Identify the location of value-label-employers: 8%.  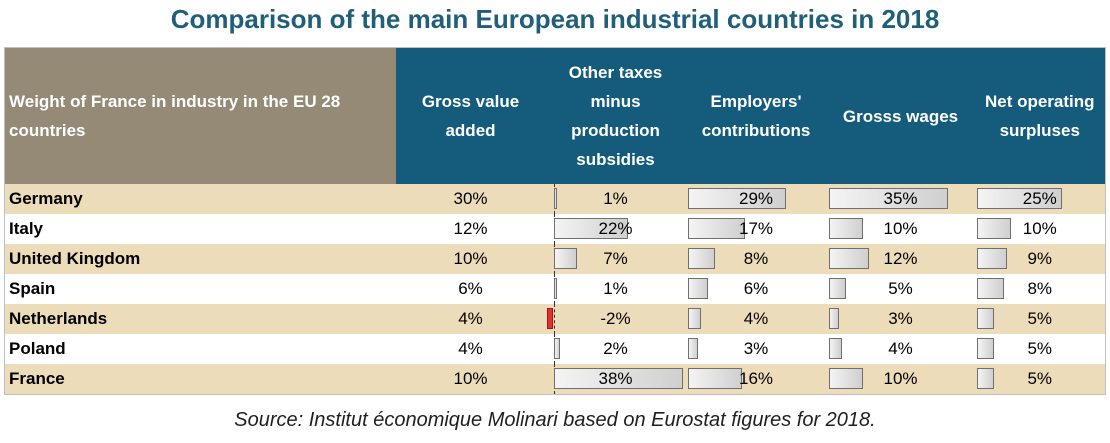
(756, 258).